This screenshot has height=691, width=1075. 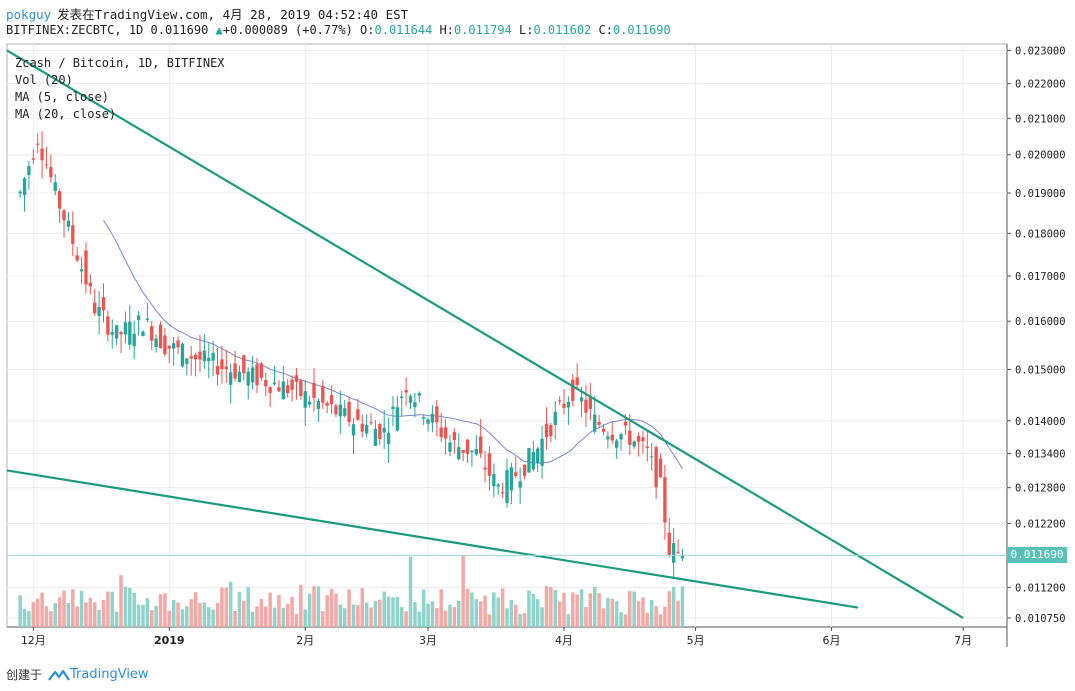 I want to click on x-tick-label: 2月, so click(x=305, y=640).